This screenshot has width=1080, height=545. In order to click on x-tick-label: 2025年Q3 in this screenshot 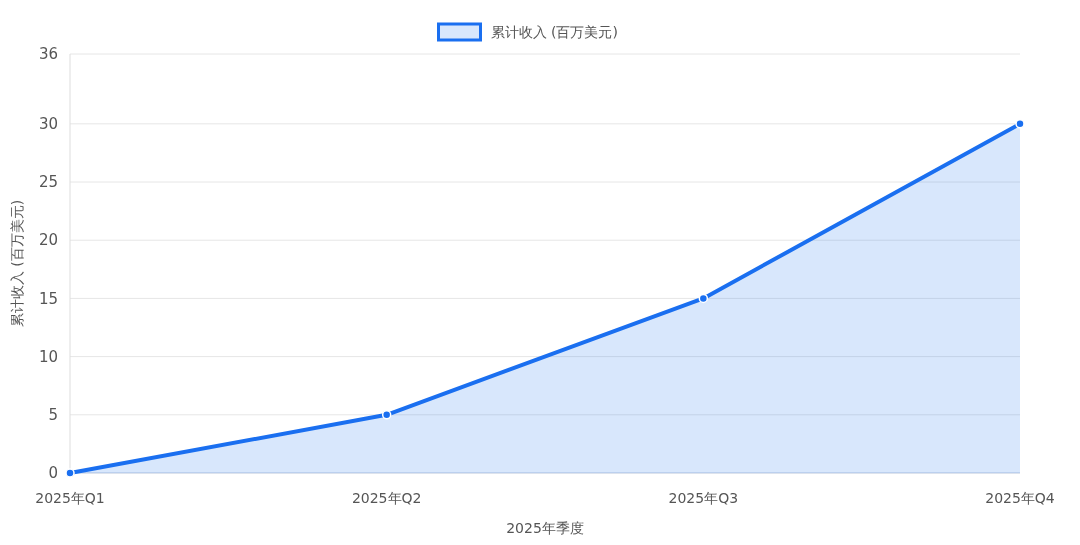, I will do `click(703, 498)`.